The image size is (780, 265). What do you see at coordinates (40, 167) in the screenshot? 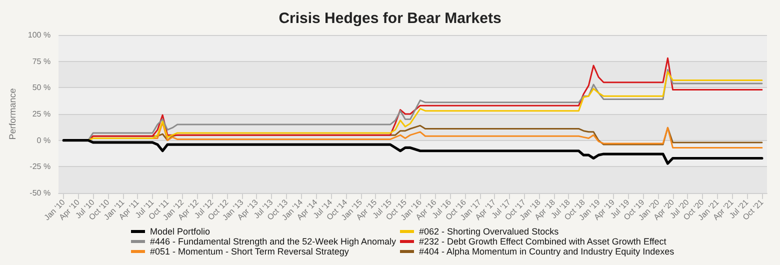
I see `y-tick-label: -25 %` at bounding box center [40, 167].